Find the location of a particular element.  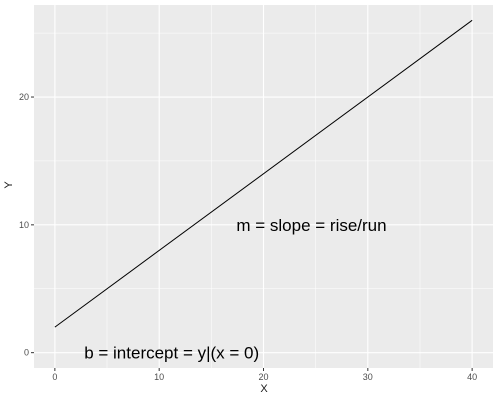

y-tick-label: 10 is located at coordinates (24, 225).